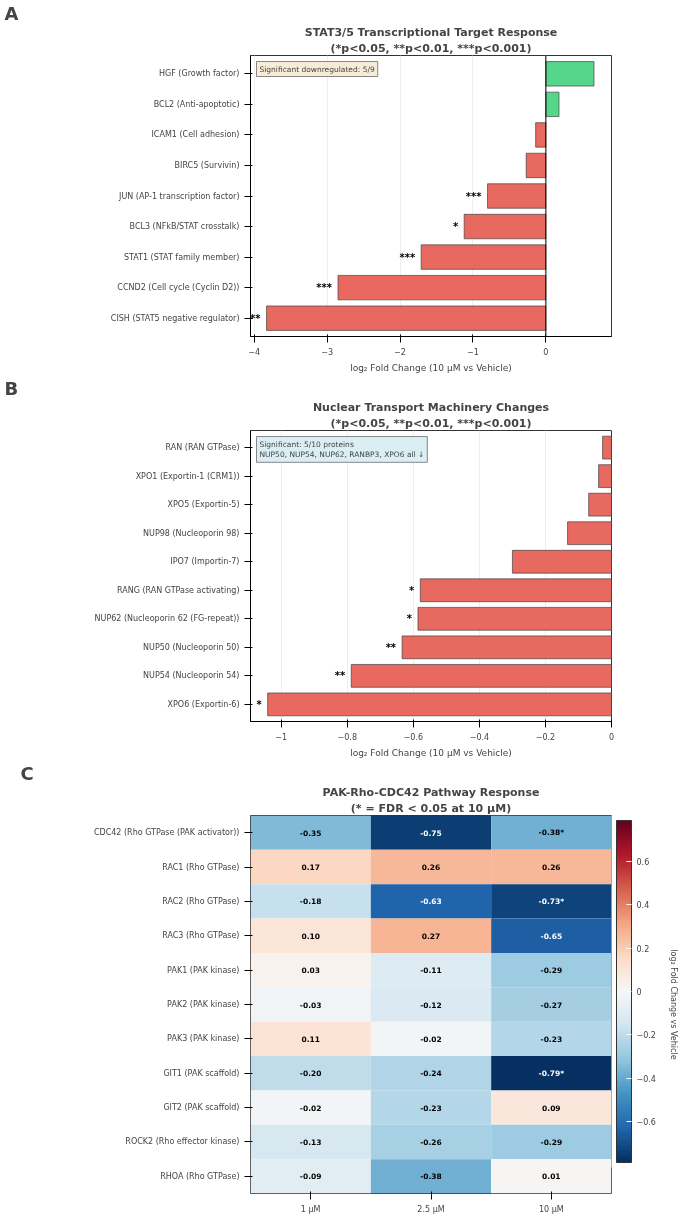 The image size is (684, 1216). I want to click on x-tick-label: −0.4, so click(479, 737).